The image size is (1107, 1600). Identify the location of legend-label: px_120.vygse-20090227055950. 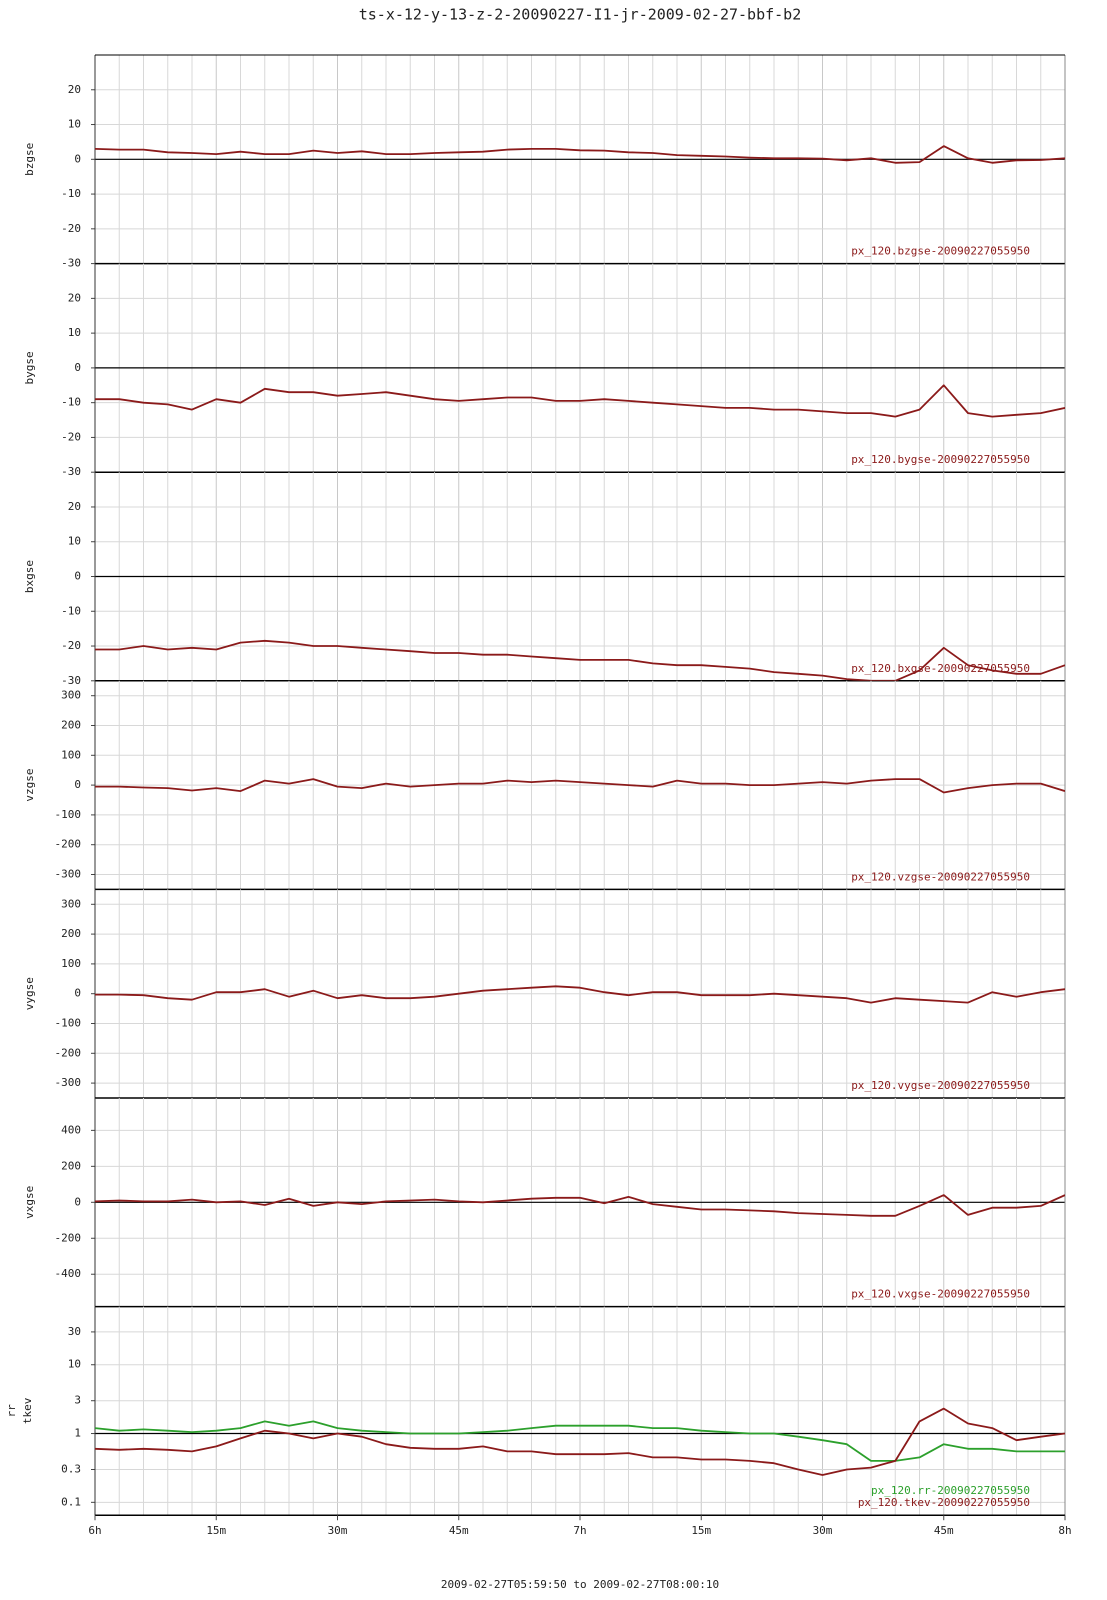
(940, 1085).